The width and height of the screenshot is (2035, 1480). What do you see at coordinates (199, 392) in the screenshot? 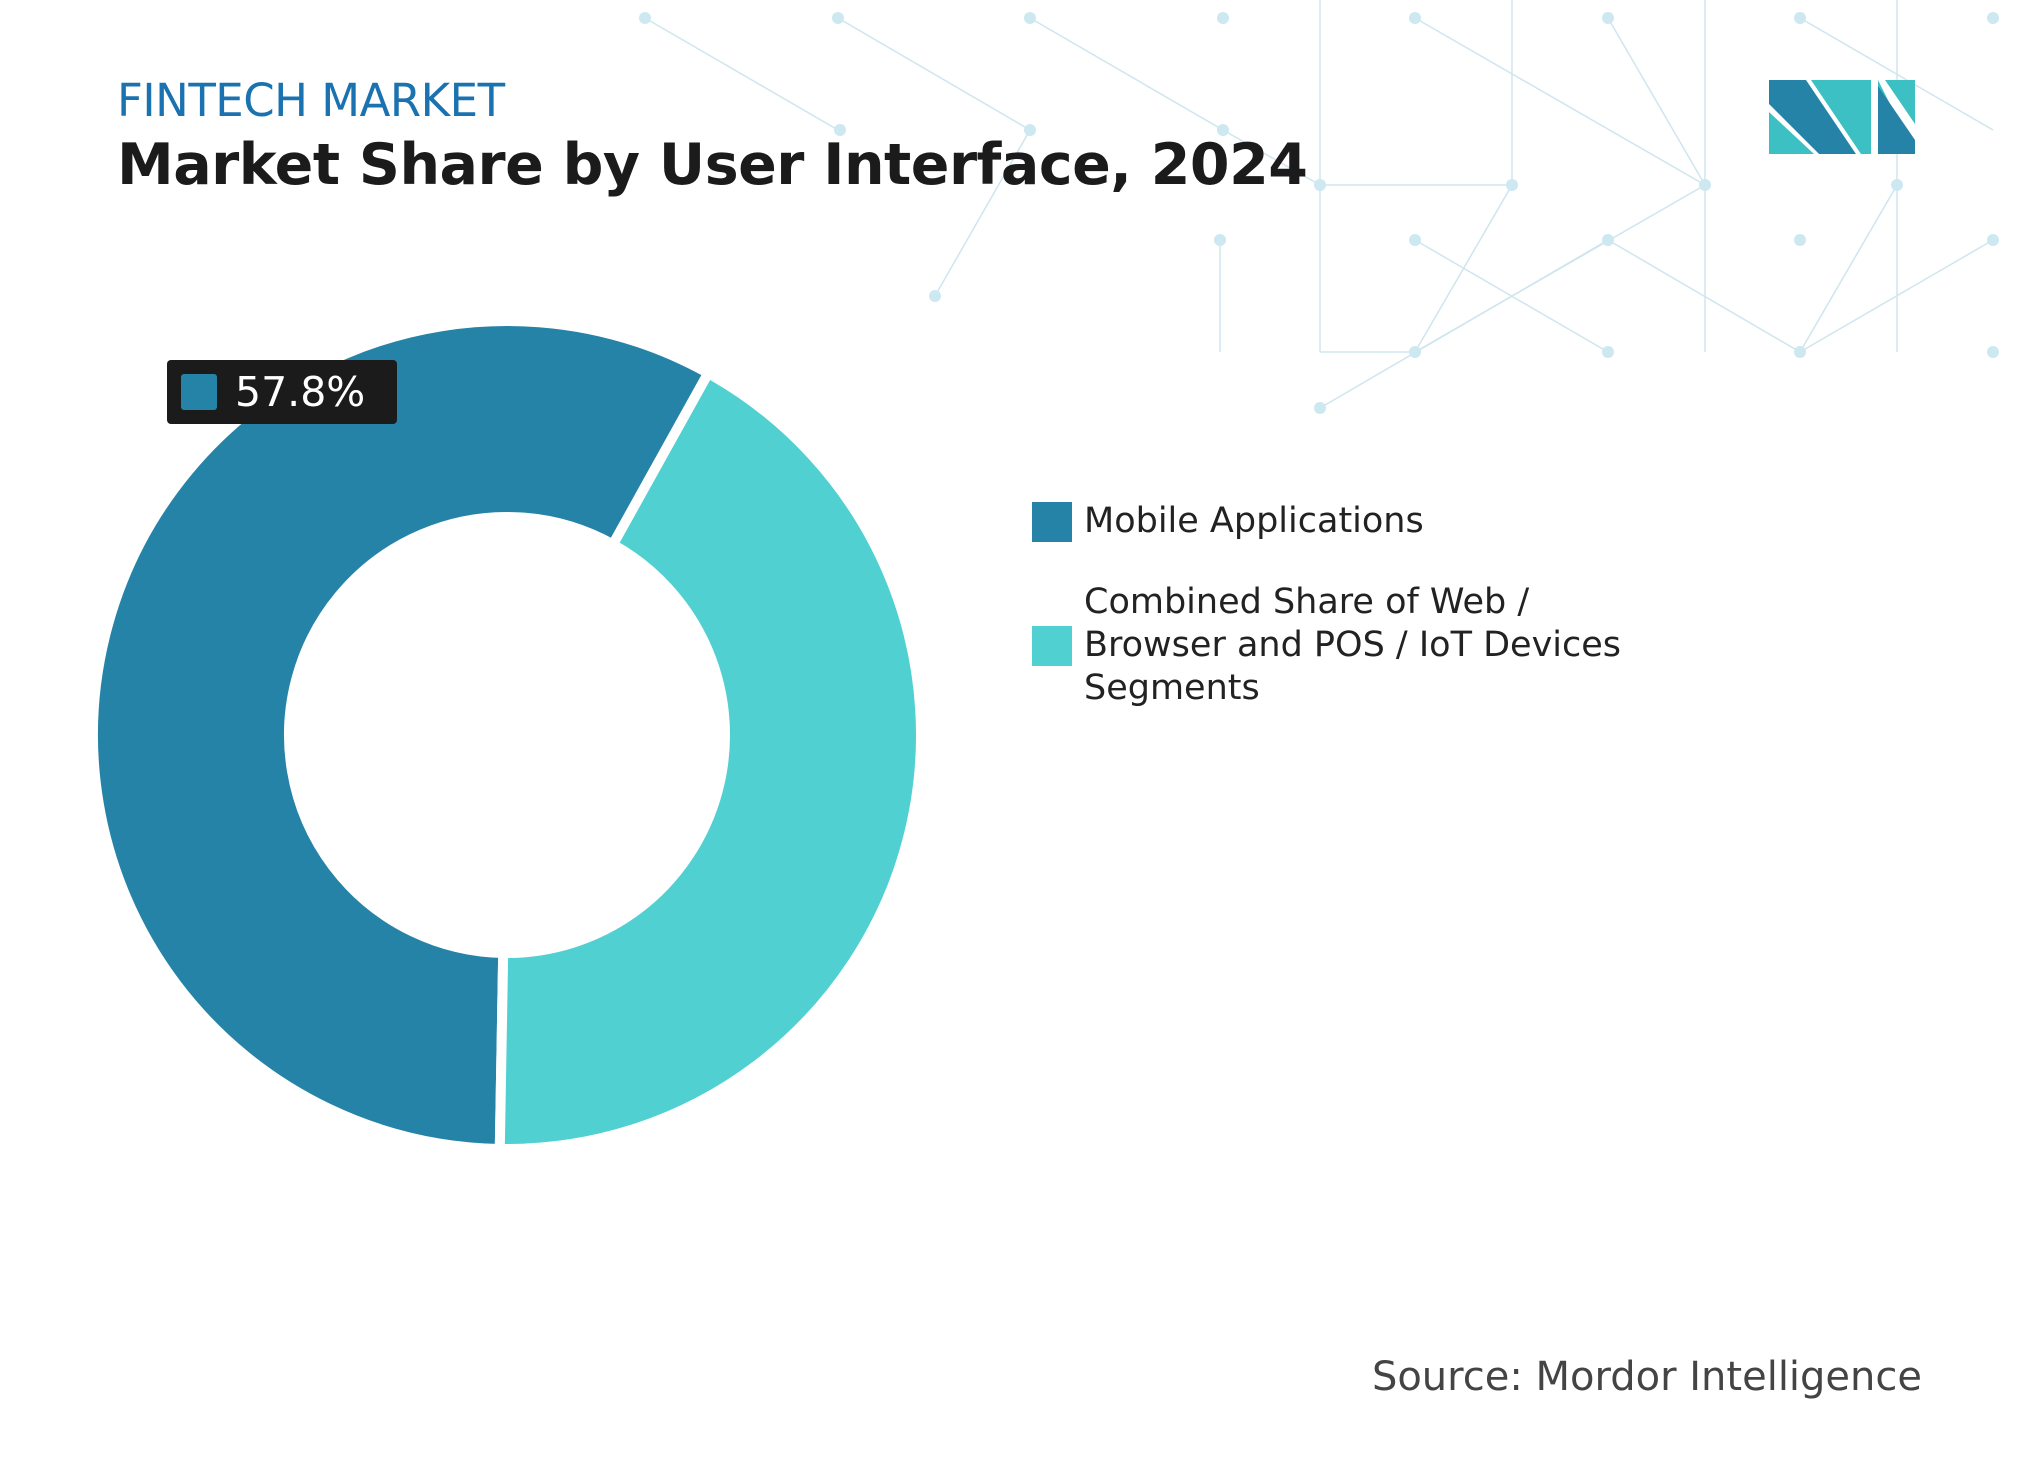
I see `tooltip-swatch` at bounding box center [199, 392].